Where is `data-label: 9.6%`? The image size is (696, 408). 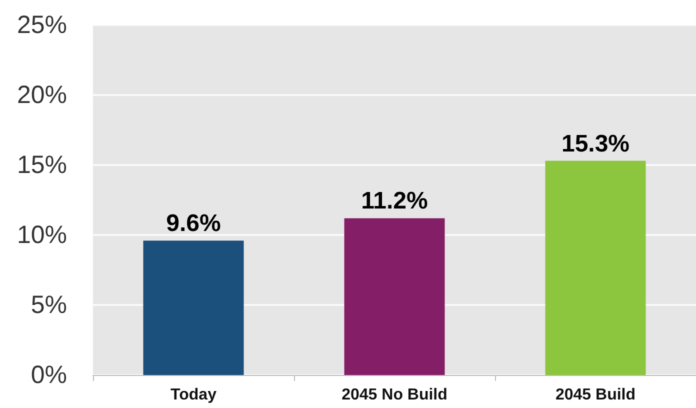
data-label: 9.6% is located at coordinates (193, 224).